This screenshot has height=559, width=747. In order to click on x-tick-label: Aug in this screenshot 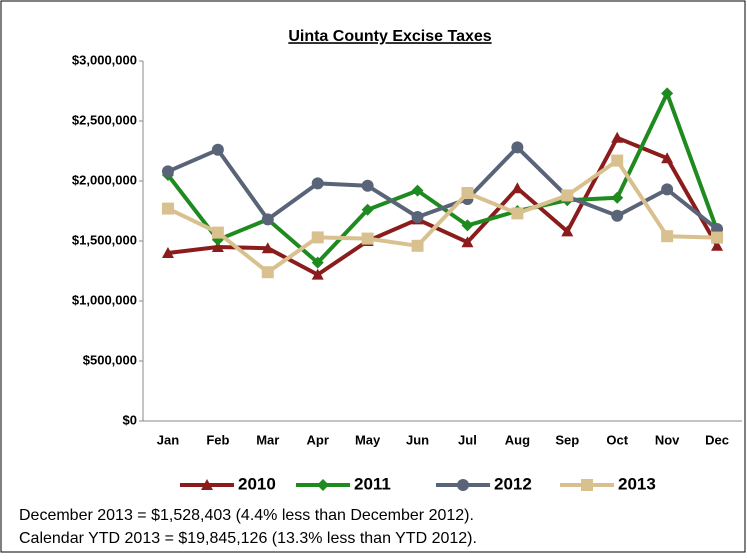, I will do `click(517, 439)`.